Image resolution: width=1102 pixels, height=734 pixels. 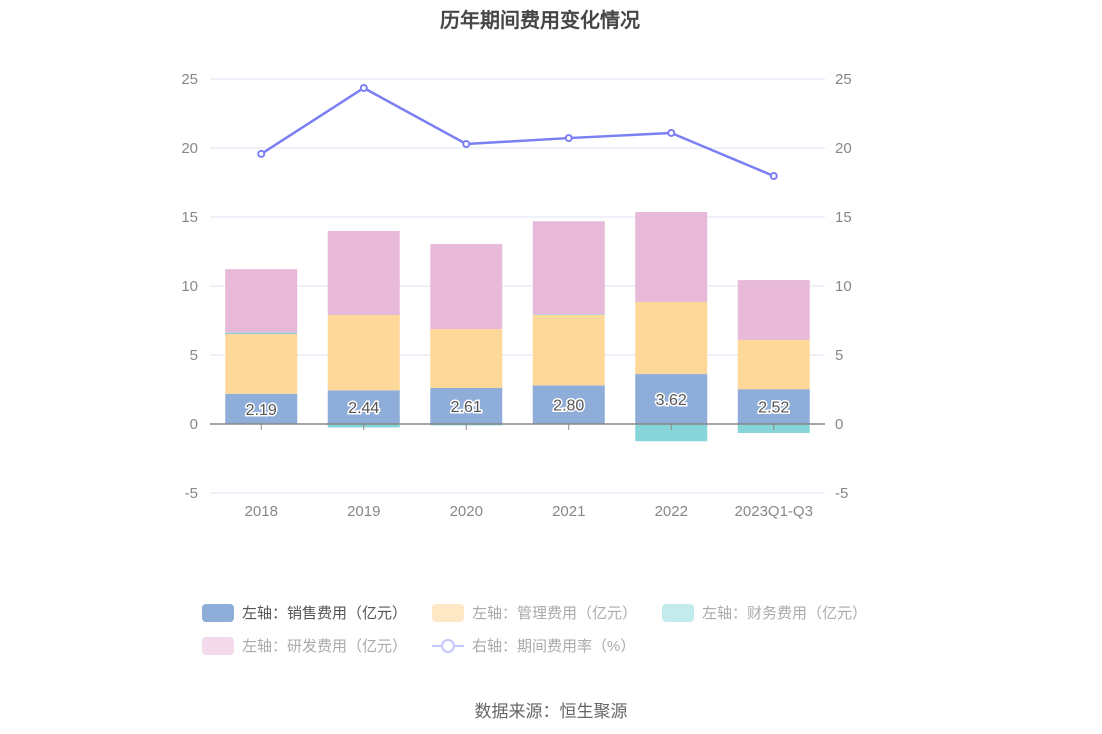 I want to click on legend-label: 右轴：期间费用率（%）, so click(x=554, y=646).